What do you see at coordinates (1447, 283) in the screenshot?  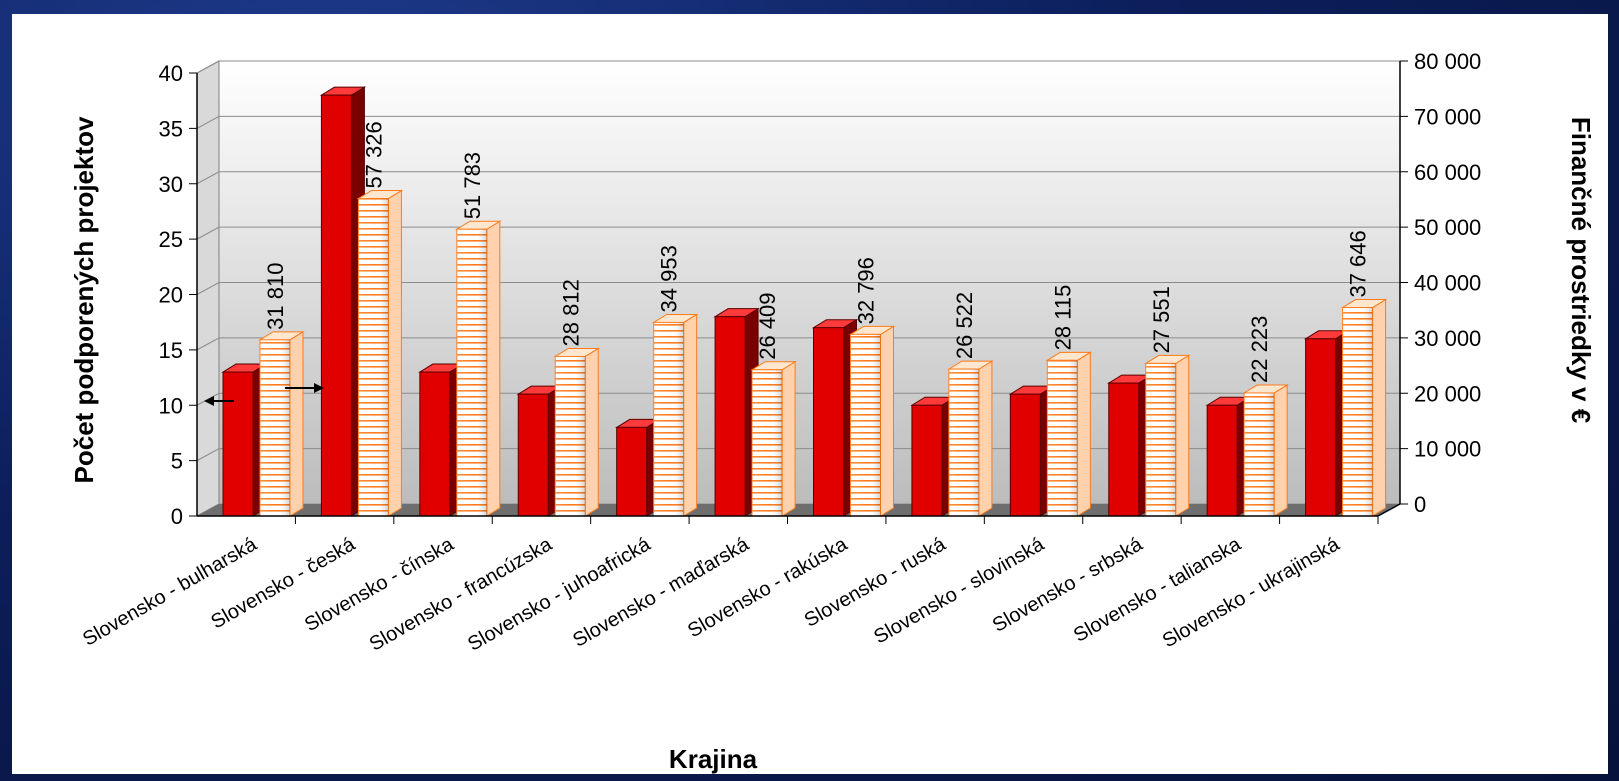 I see `right-tick-label: 40 000` at bounding box center [1447, 283].